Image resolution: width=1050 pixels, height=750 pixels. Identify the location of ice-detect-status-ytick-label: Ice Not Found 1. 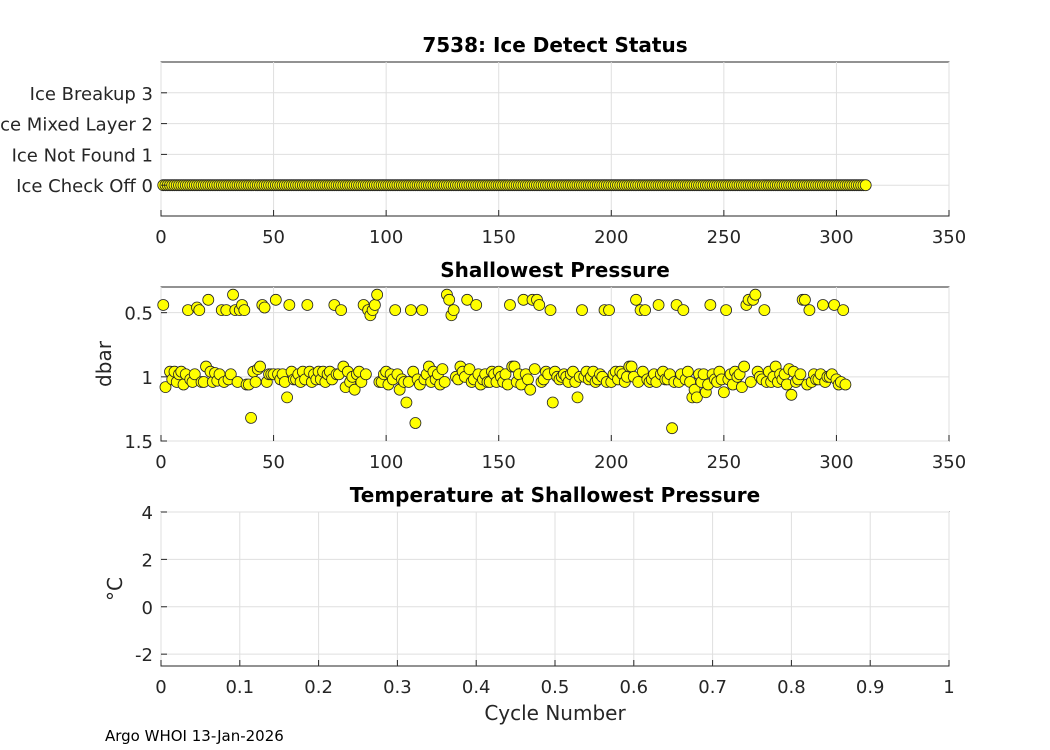
(82, 155).